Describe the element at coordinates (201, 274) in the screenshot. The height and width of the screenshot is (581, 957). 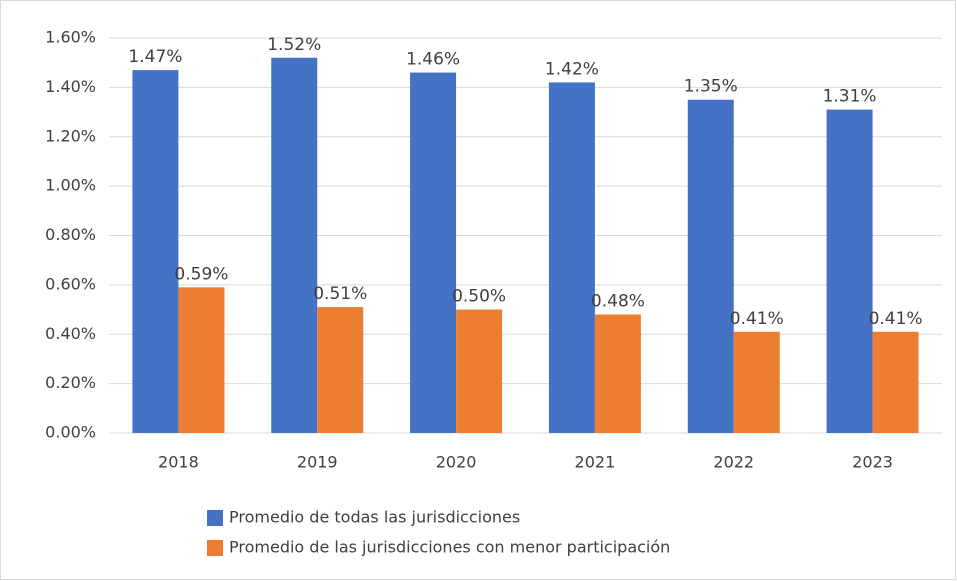
I see `value-label: 0.59%` at that location.